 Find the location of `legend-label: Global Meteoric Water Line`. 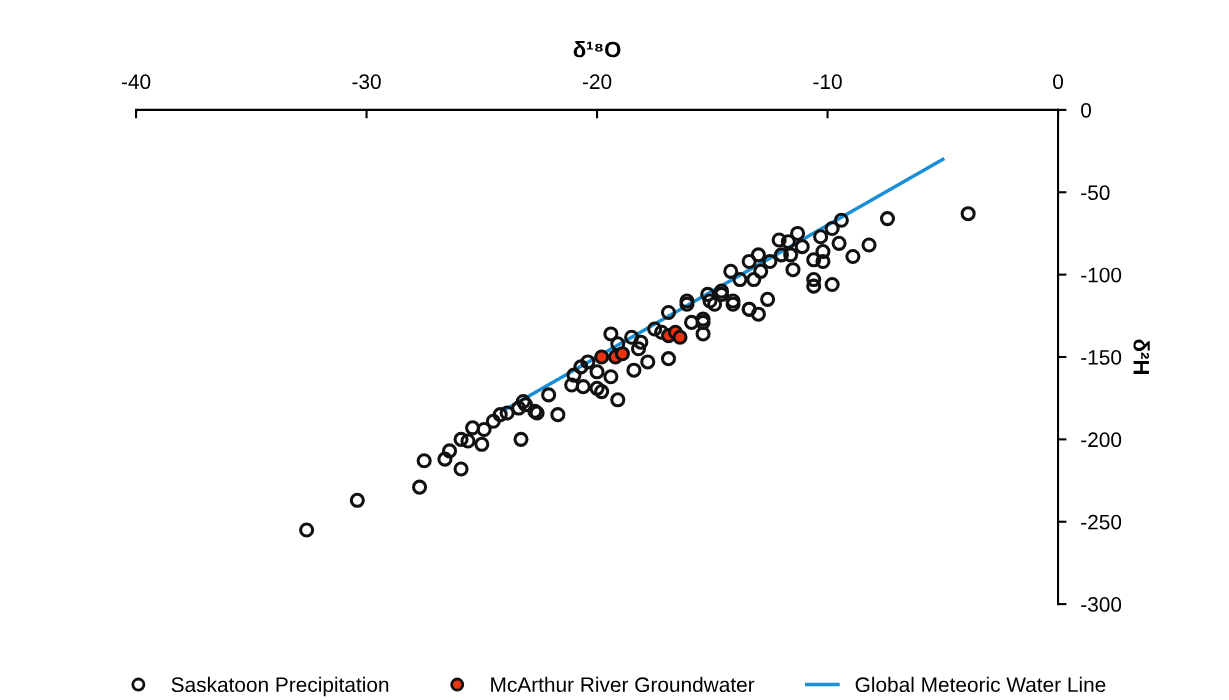

legend-label: Global Meteoric Water Line is located at coordinates (980, 684).